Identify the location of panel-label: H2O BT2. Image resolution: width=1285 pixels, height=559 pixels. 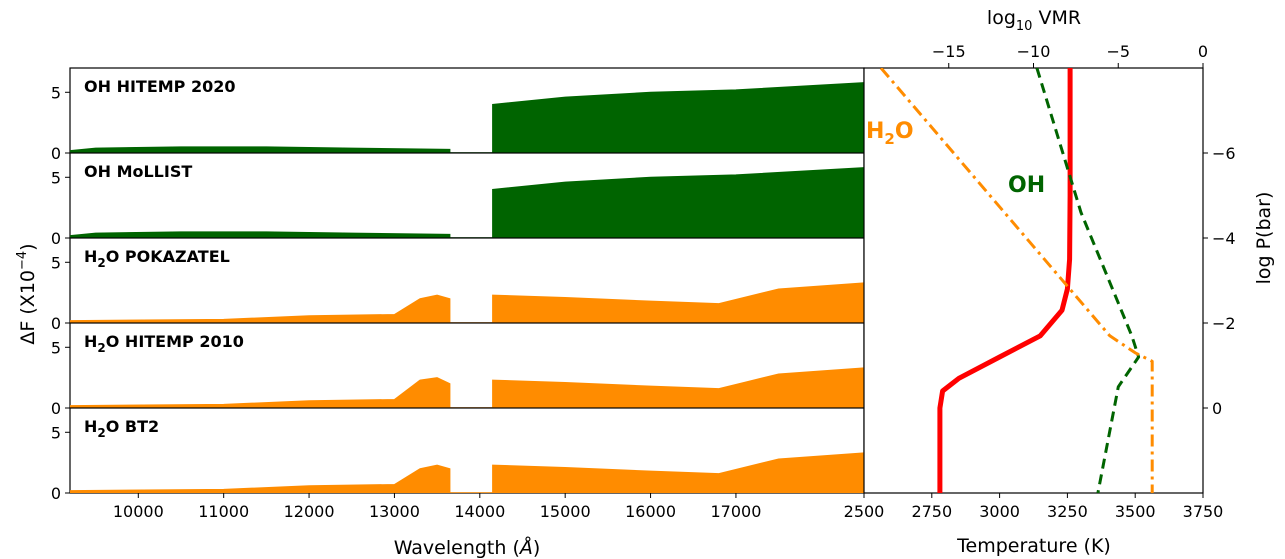
(121, 428).